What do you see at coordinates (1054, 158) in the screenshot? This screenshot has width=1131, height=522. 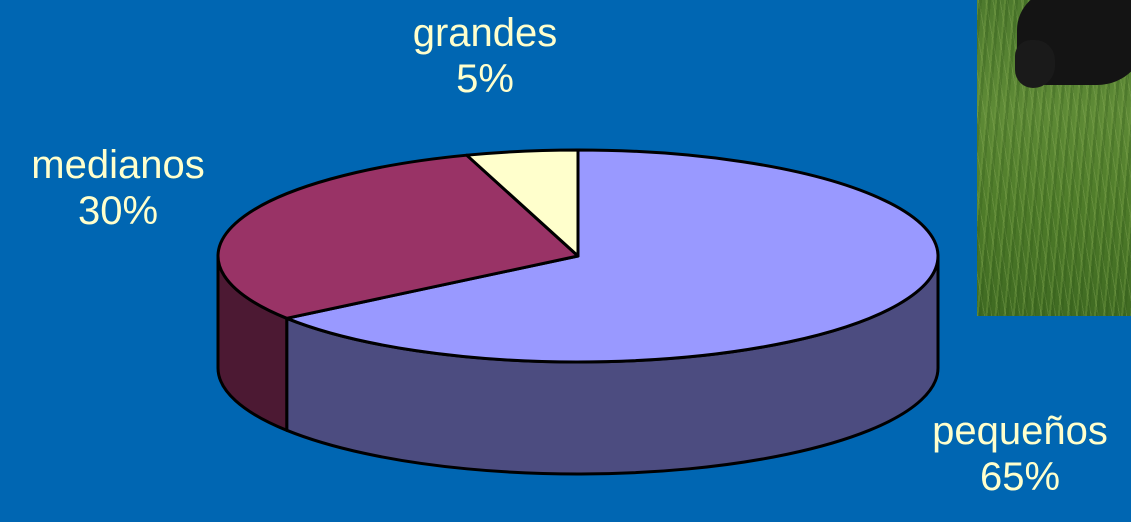 I see `grazing-cow-photo` at bounding box center [1054, 158].